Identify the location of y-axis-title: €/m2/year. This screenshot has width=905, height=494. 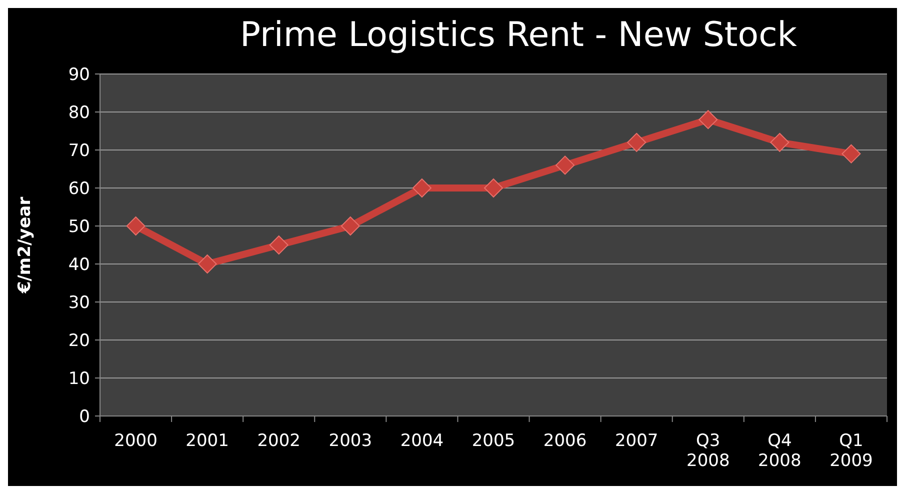
(25, 245).